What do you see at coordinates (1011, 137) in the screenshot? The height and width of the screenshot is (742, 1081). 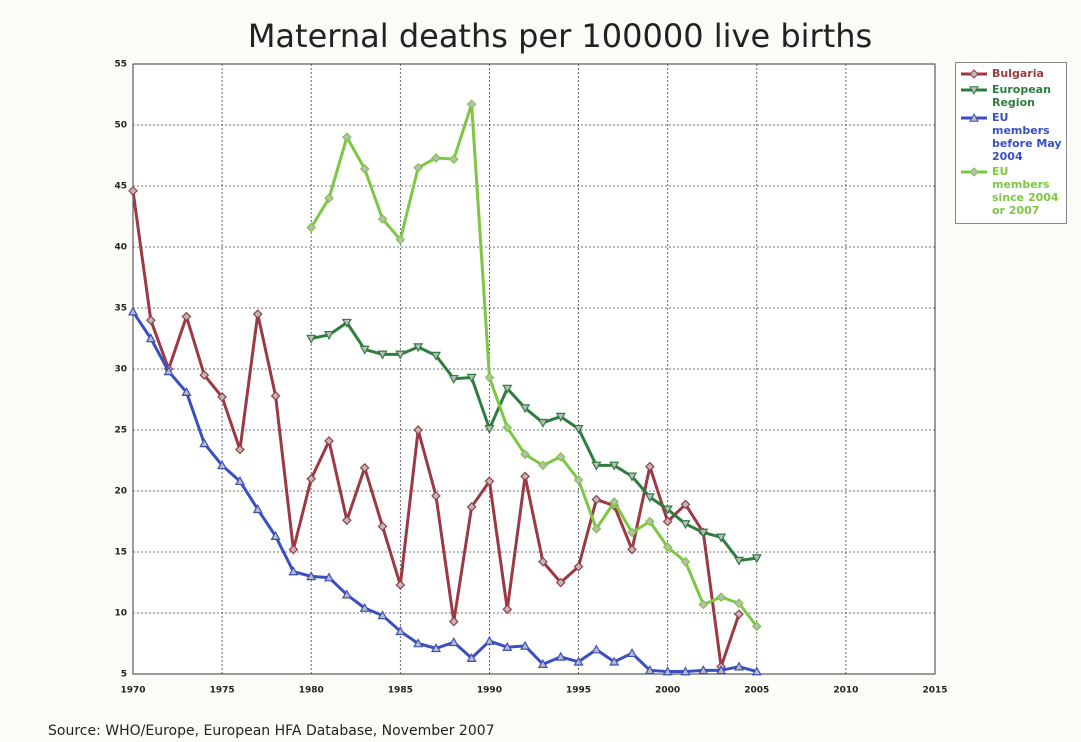 I see `legend-entry: EU members before May 2004` at bounding box center [1011, 137].